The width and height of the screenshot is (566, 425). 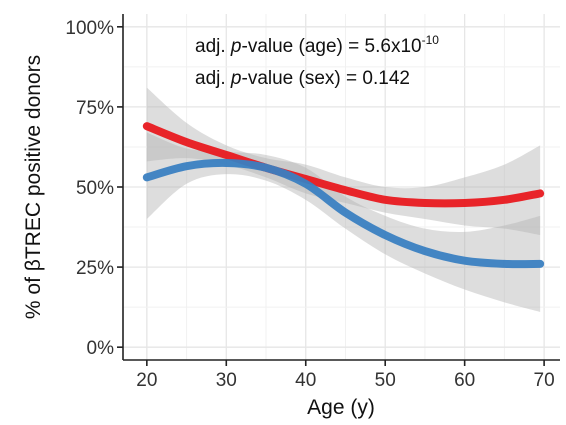 I want to click on y-tick-label: 25%, so click(x=95, y=268).